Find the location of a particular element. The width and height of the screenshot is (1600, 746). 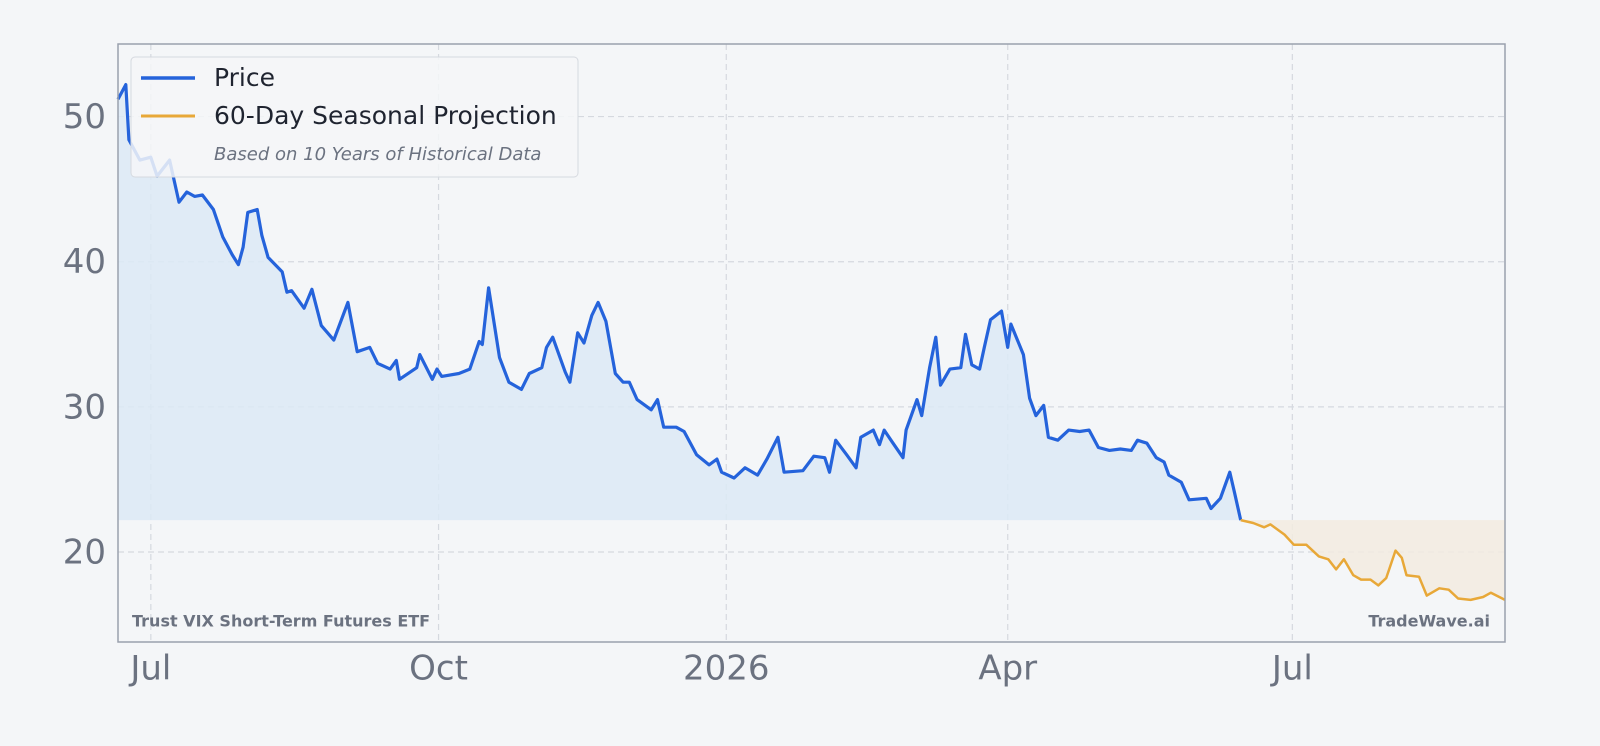

x-tick-label: Apr is located at coordinates (1007, 669).